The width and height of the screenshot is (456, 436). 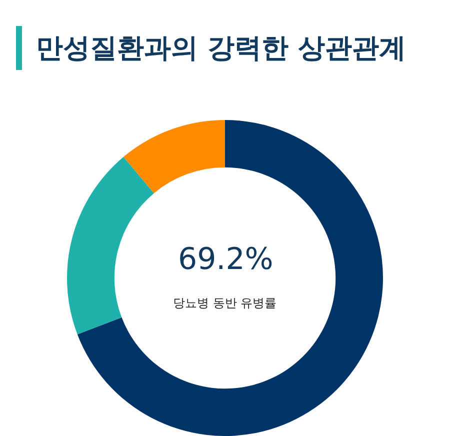 I want to click on text: 69.2%, so click(x=226, y=259).